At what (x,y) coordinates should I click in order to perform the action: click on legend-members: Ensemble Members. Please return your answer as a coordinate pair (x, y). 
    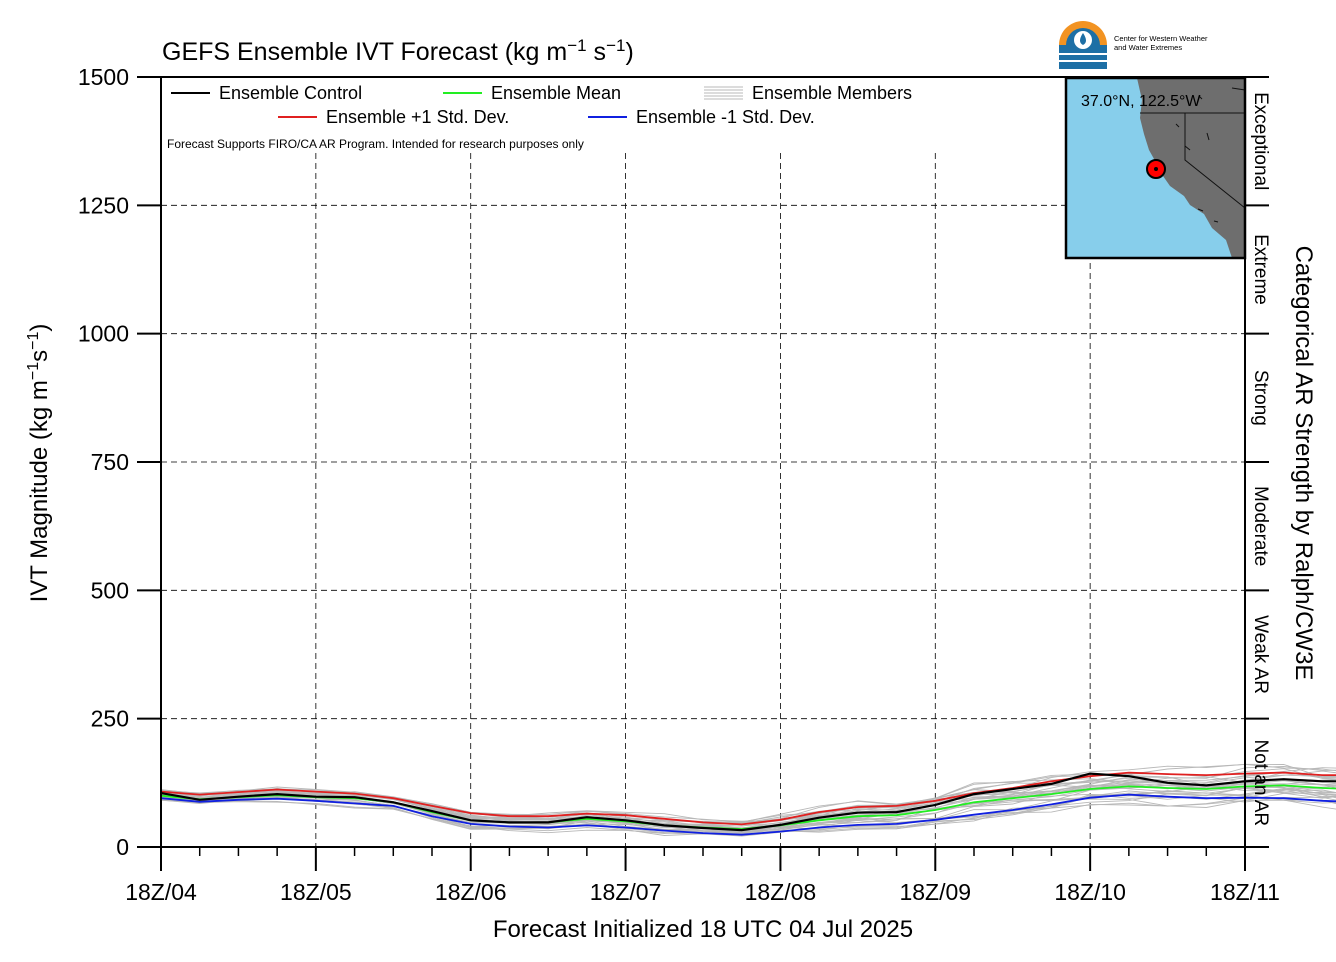
    Looking at the image, I should click on (832, 93).